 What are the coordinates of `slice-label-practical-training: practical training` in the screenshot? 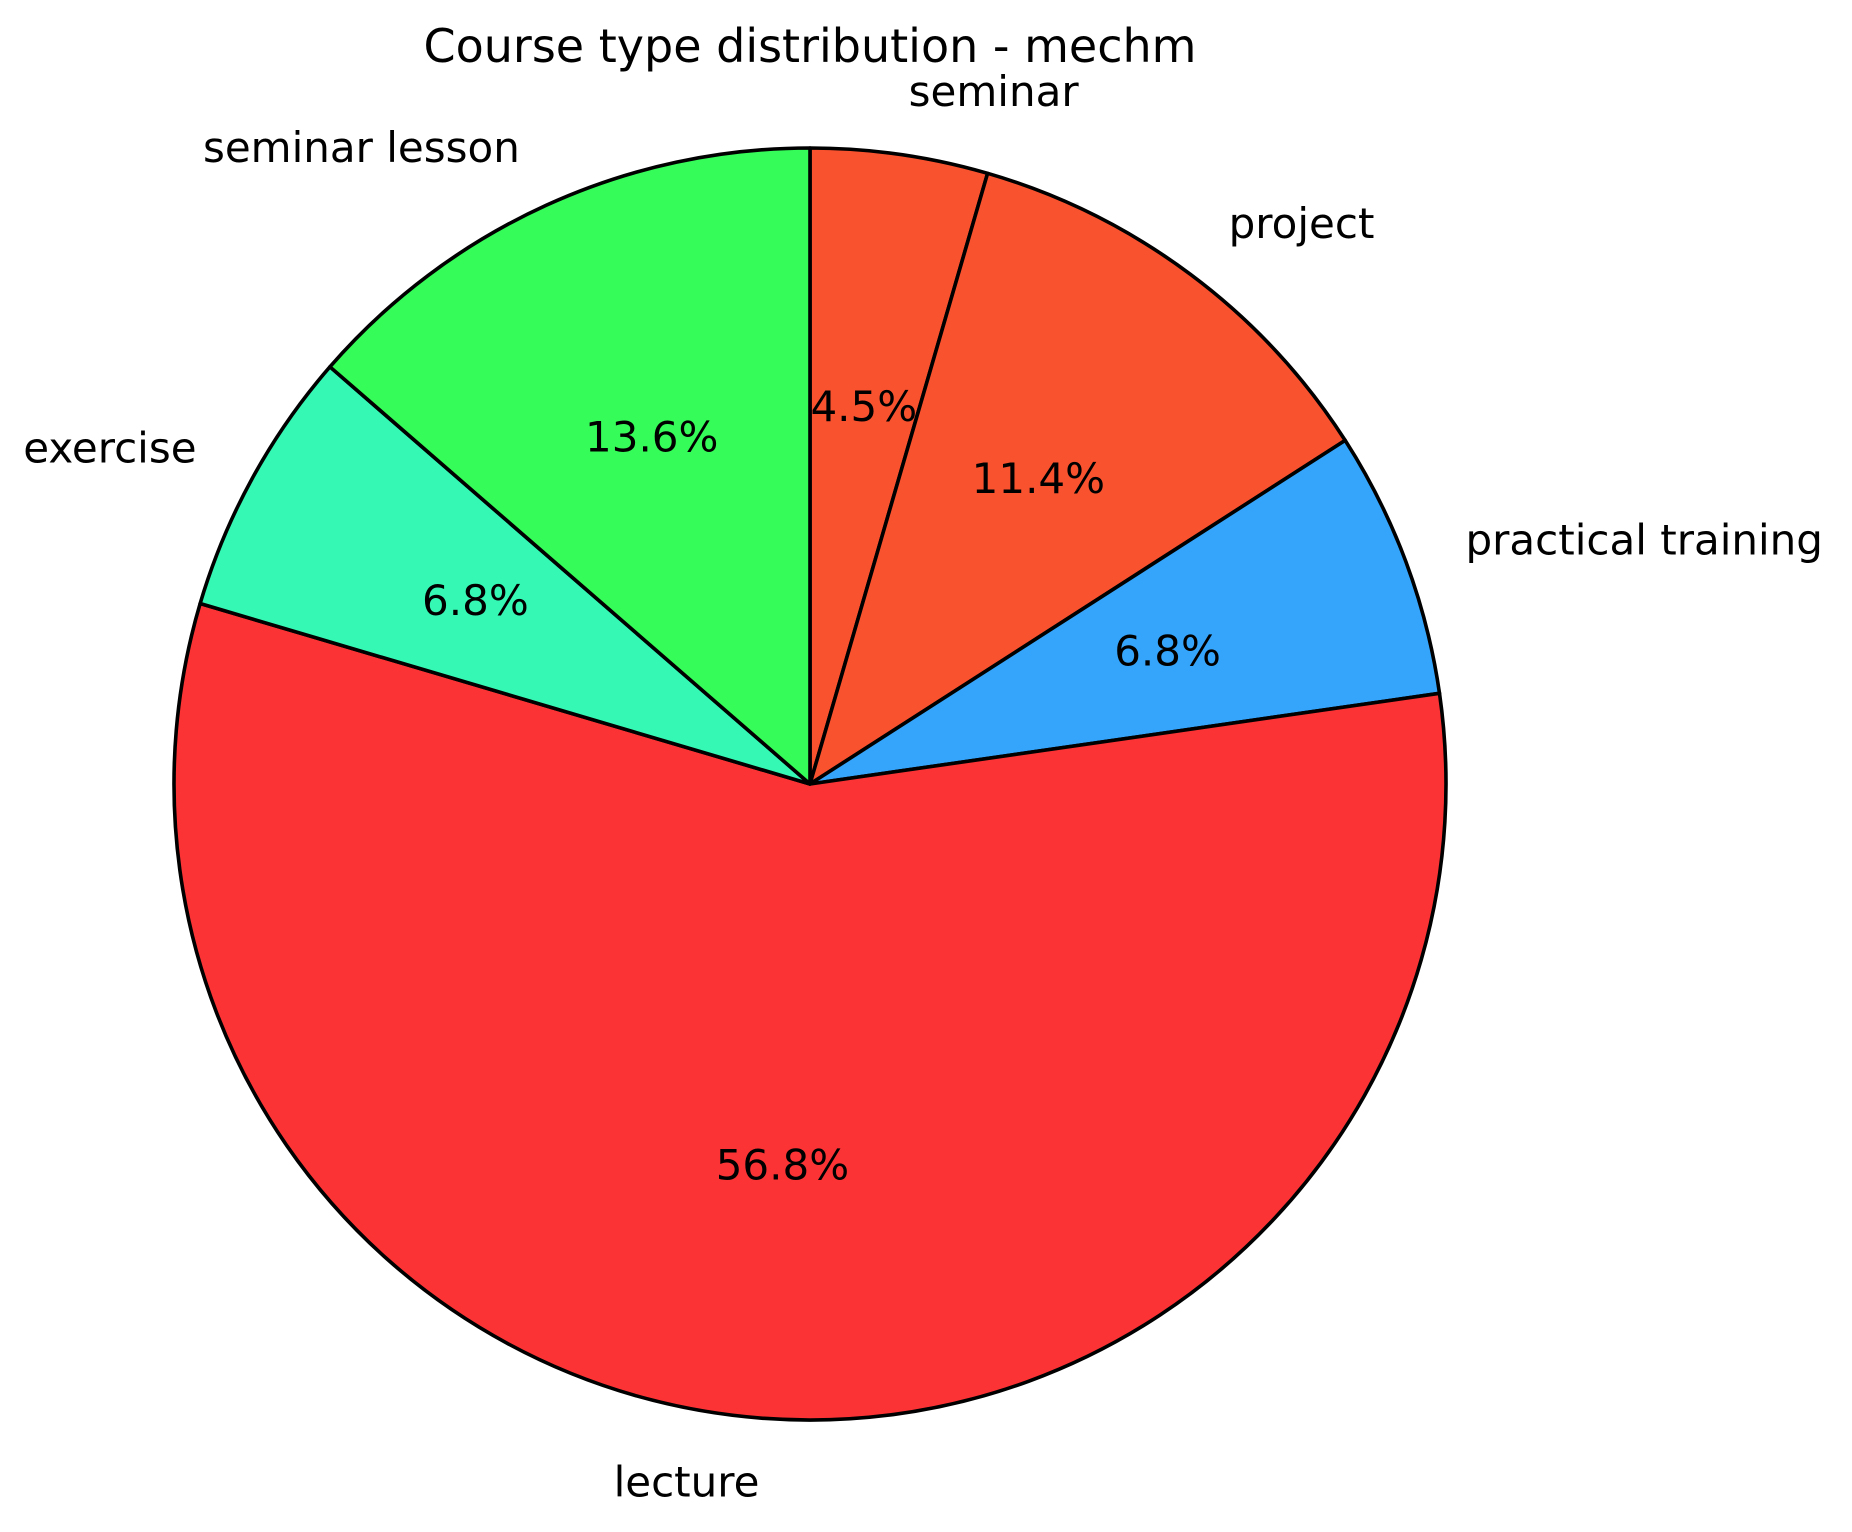 It's located at (1644, 539).